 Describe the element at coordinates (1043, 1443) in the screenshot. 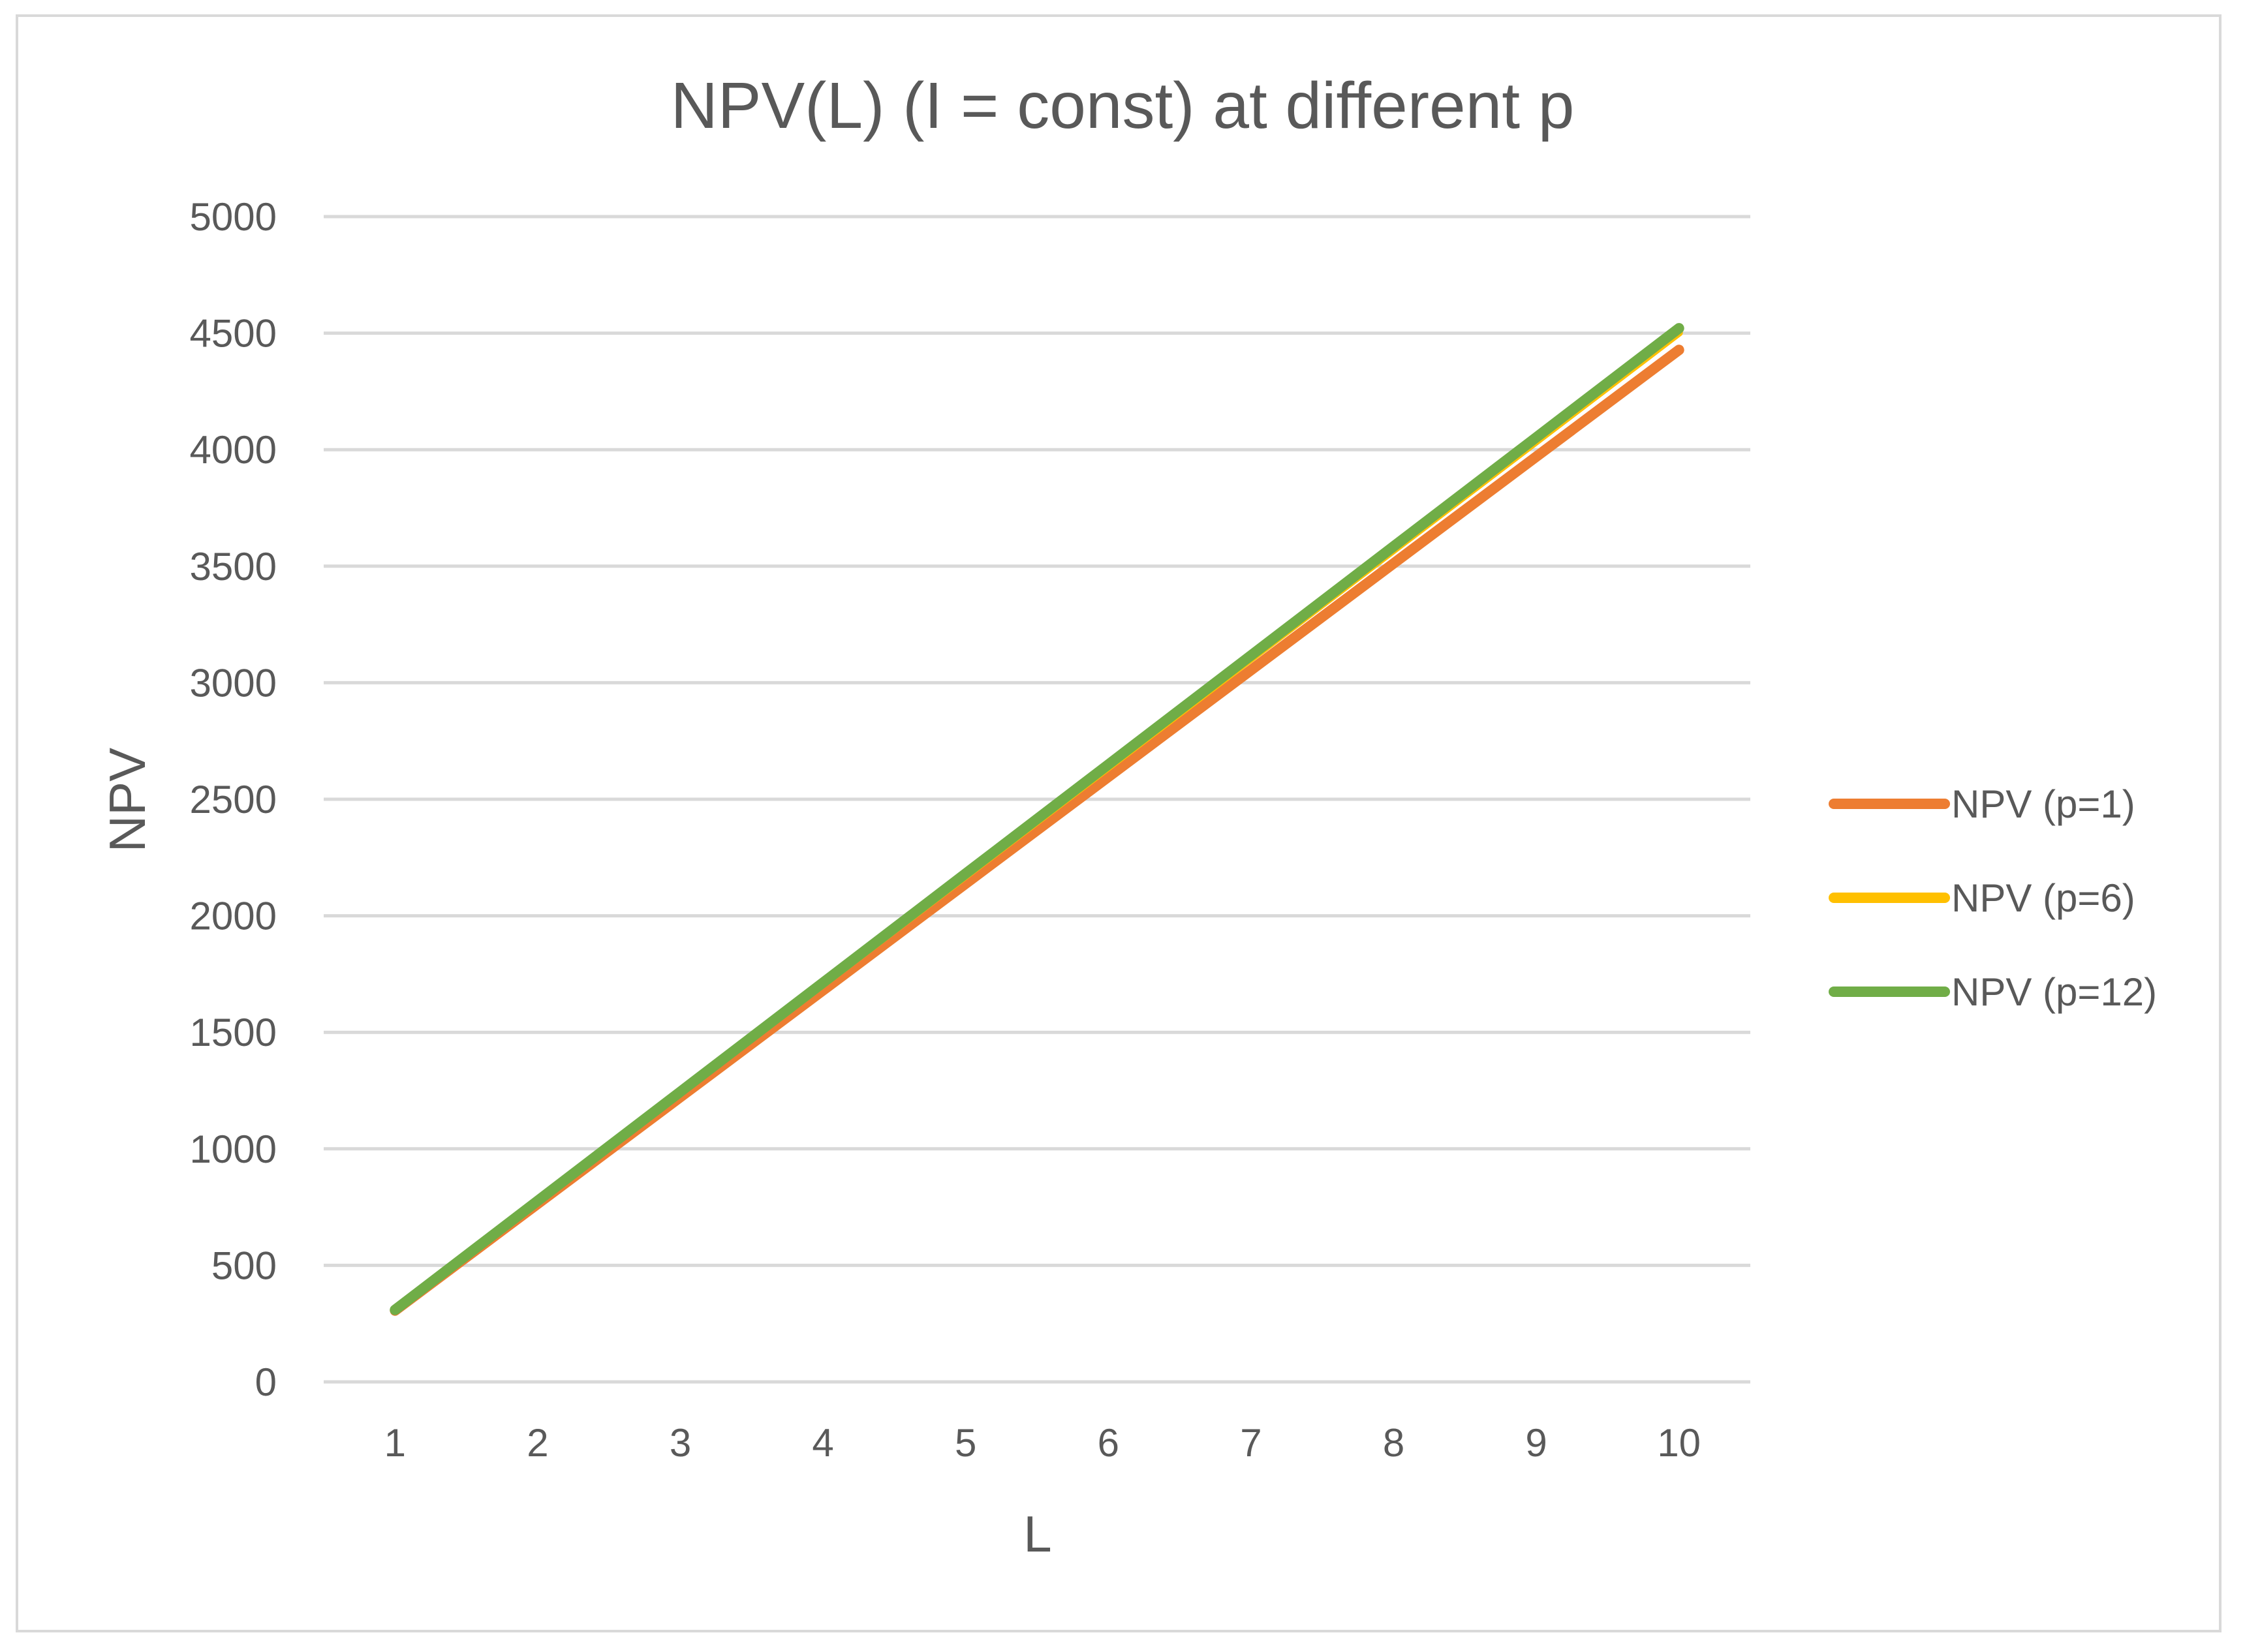

I see `x-axis-ticks: 1 2 3 4 5 6 7 8 9 10` at that location.